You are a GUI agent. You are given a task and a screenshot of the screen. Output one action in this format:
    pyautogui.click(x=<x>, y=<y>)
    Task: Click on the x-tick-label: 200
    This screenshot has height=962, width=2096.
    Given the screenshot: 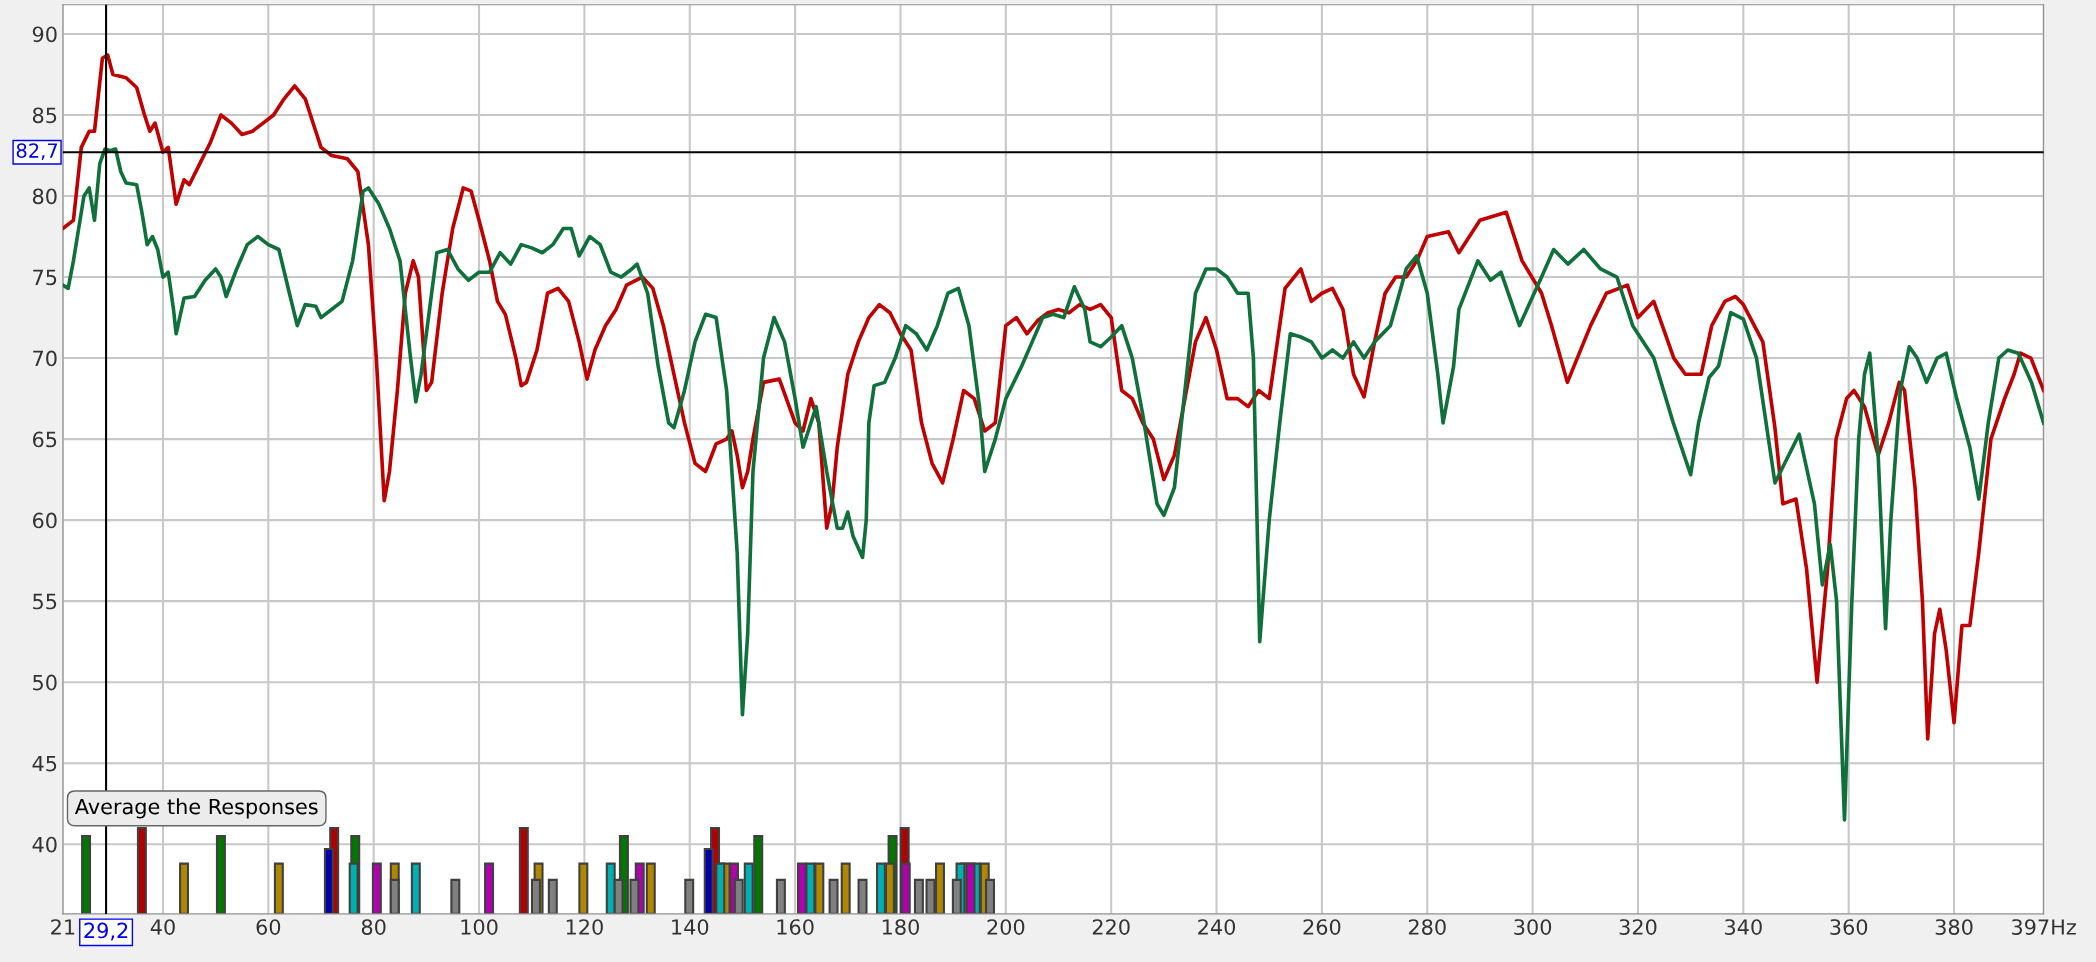 What is the action you would take?
    pyautogui.click(x=1006, y=927)
    